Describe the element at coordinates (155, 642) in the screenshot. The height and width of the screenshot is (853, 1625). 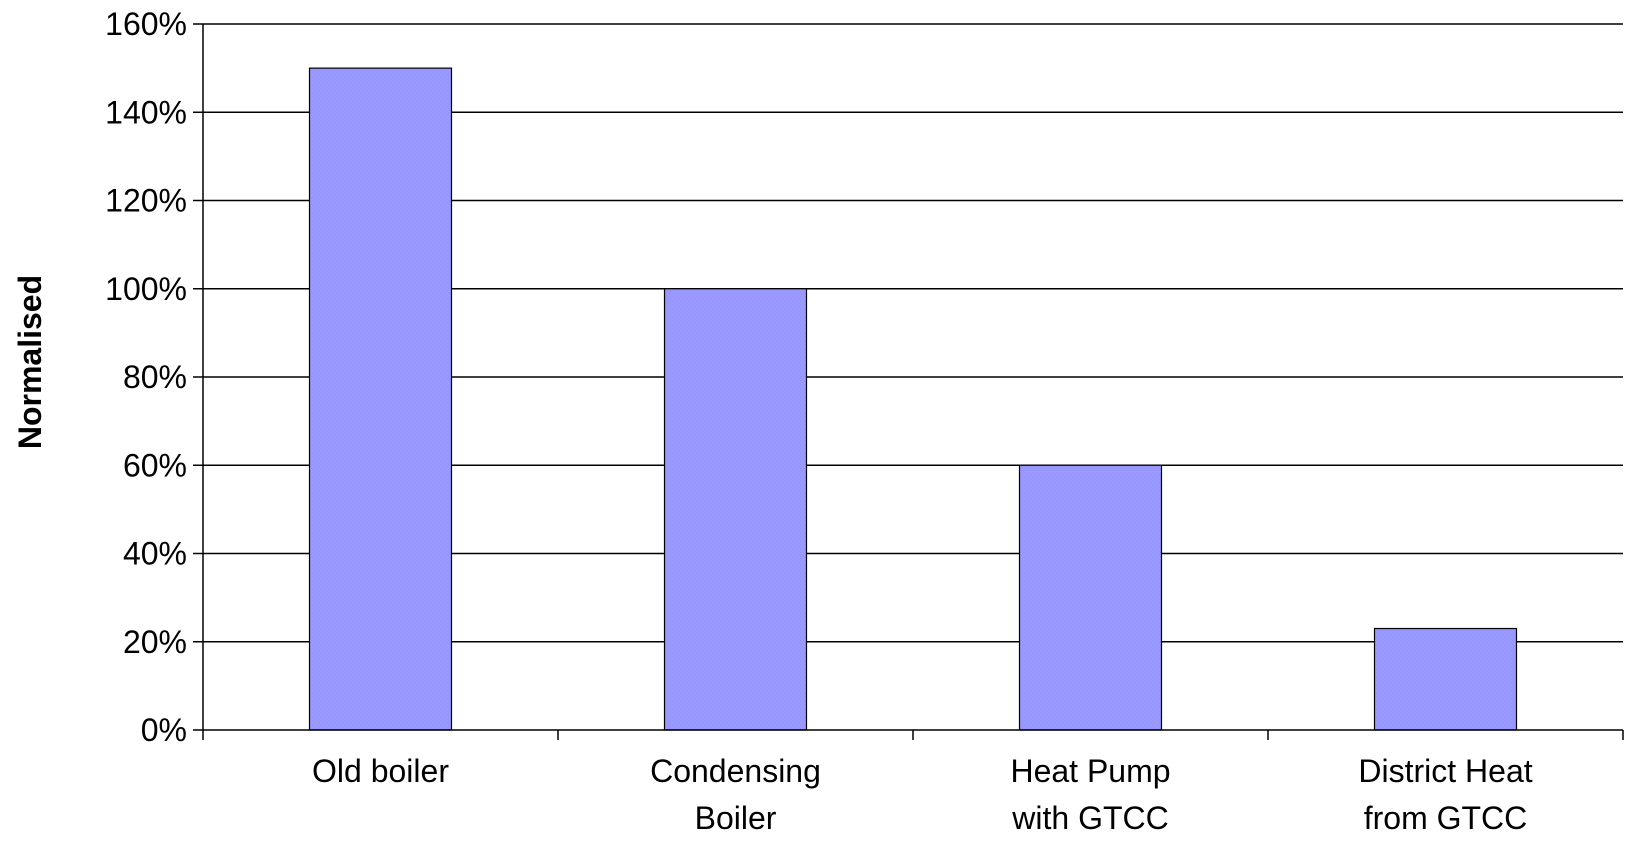
I see `y-tick-label-20: 20%` at that location.